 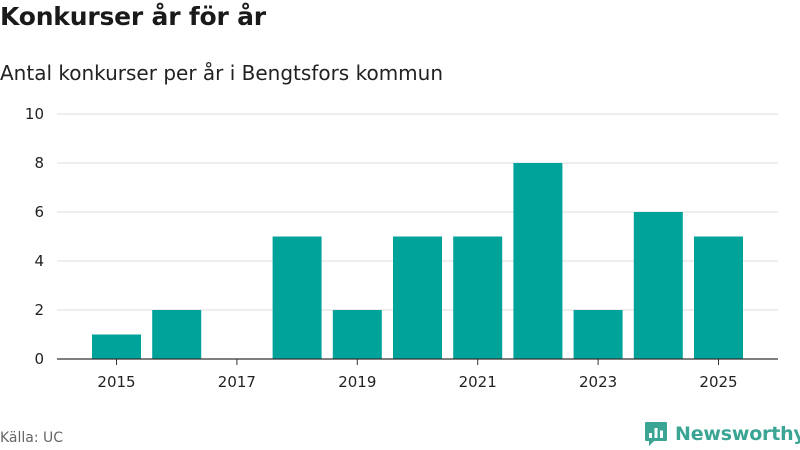 What do you see at coordinates (598, 382) in the screenshot?
I see `x-tick-label: 2023` at bounding box center [598, 382].